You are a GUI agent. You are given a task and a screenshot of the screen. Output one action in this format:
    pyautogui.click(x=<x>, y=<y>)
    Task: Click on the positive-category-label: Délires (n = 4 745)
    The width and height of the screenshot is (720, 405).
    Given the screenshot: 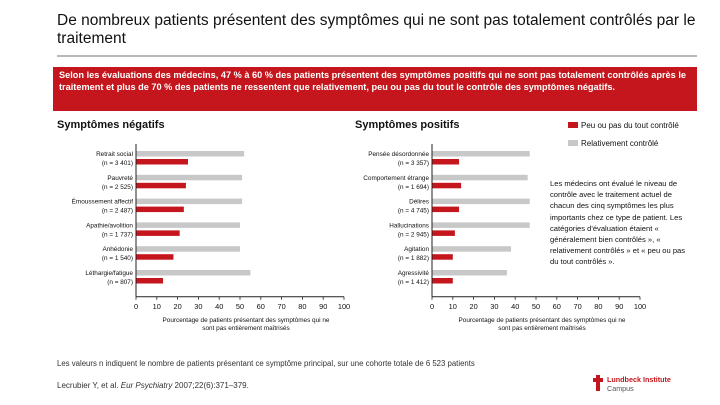 What is the action you would take?
    pyautogui.click(x=413, y=207)
    